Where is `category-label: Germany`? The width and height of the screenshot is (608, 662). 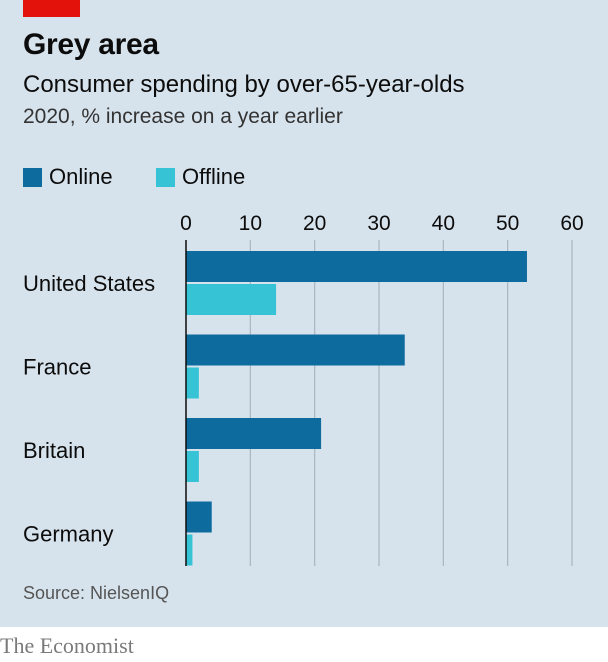 category-label: Germany is located at coordinates (68, 534).